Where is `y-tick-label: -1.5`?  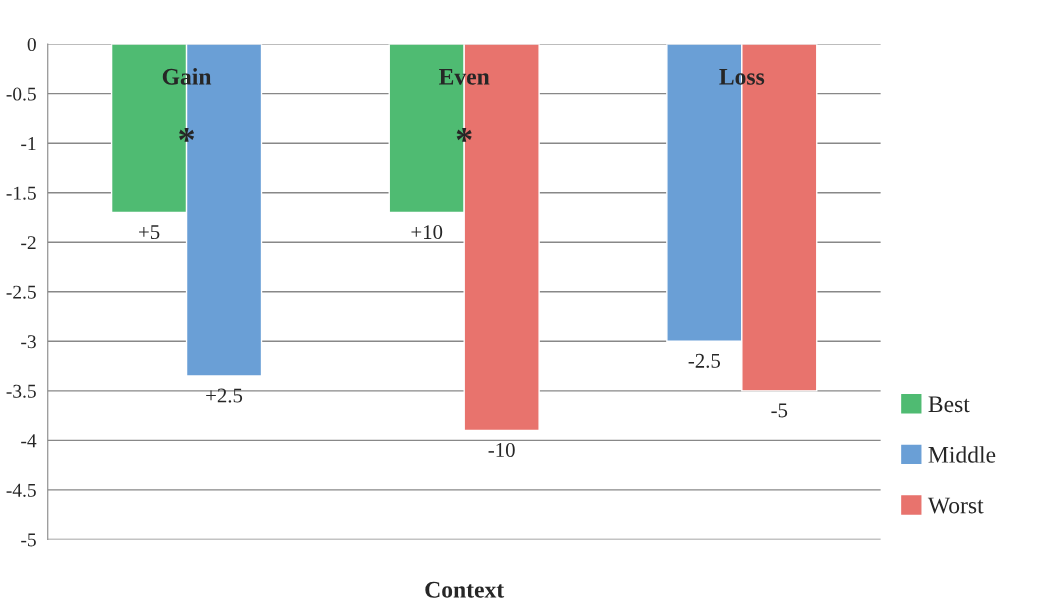 y-tick-label: -1.5 is located at coordinates (21, 193).